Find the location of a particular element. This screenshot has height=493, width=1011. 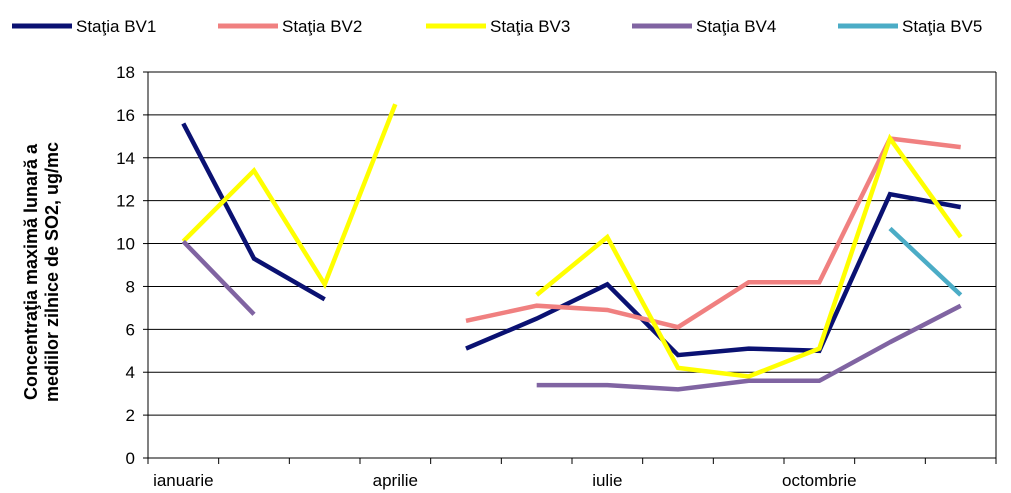

legend-label-3: Staţia BV3 is located at coordinates (530, 26).